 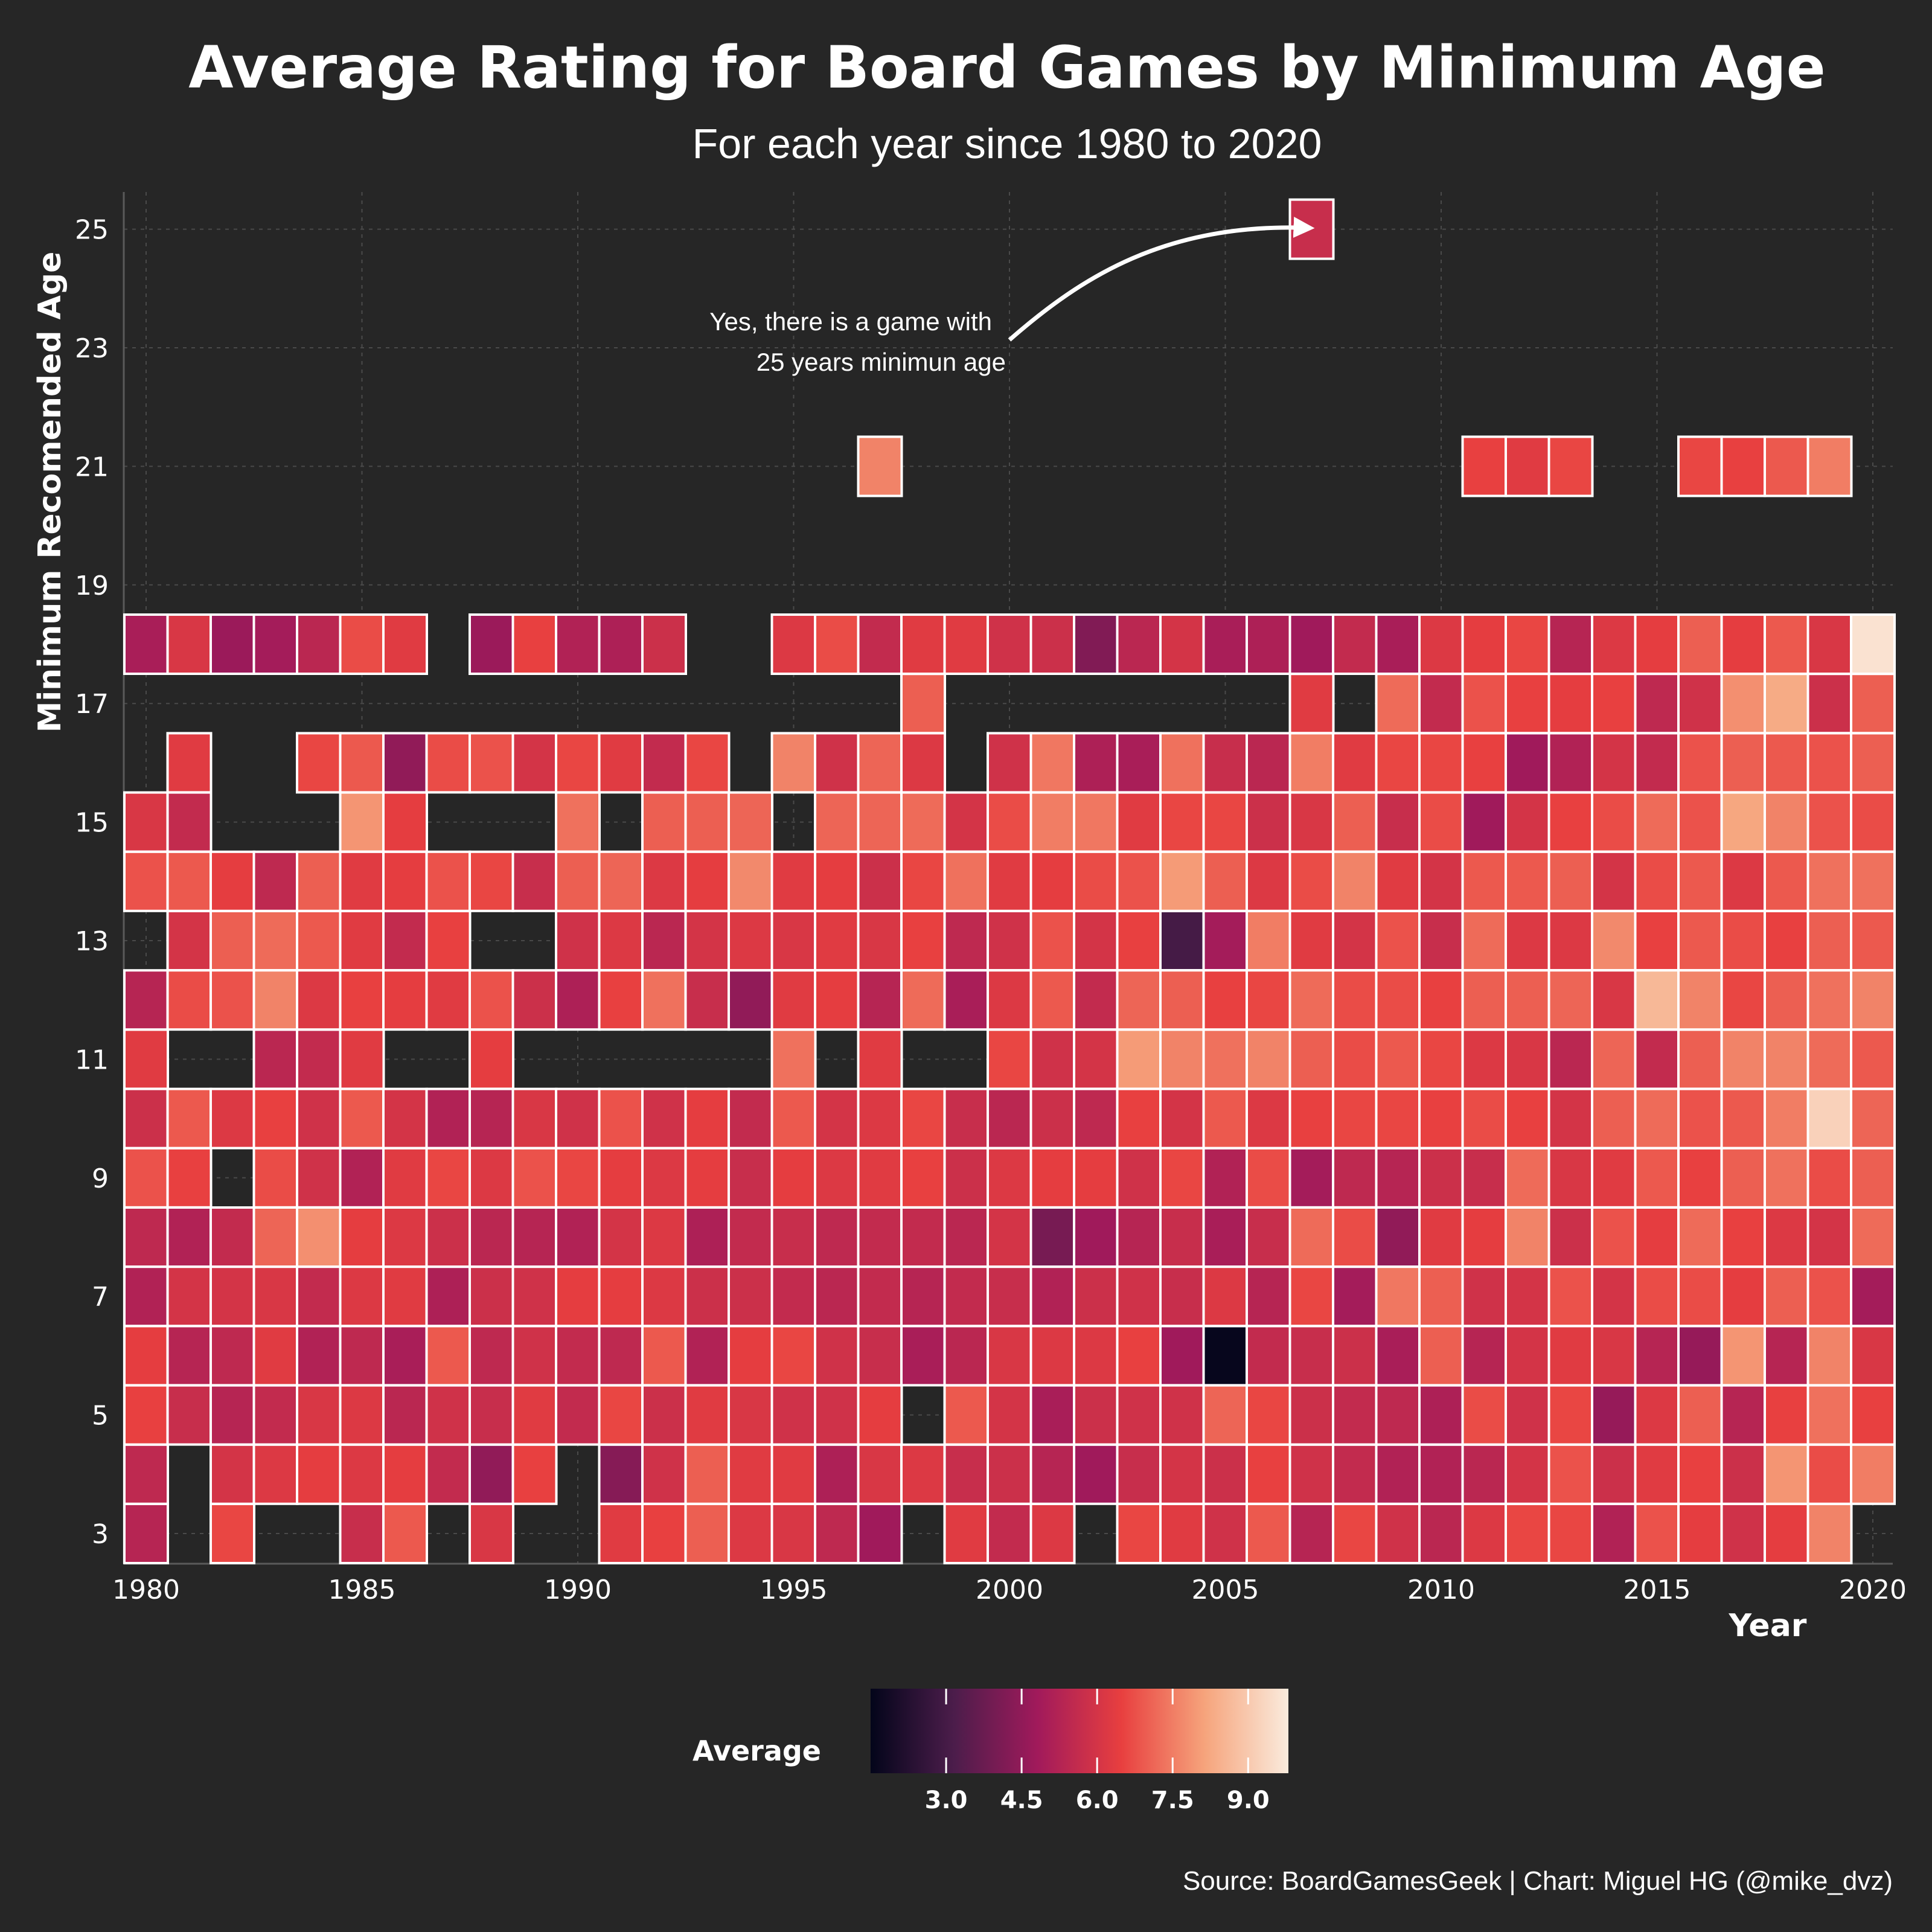 What do you see at coordinates (1021, 1800) in the screenshot?
I see `legend-tick-label: 4.5` at bounding box center [1021, 1800].